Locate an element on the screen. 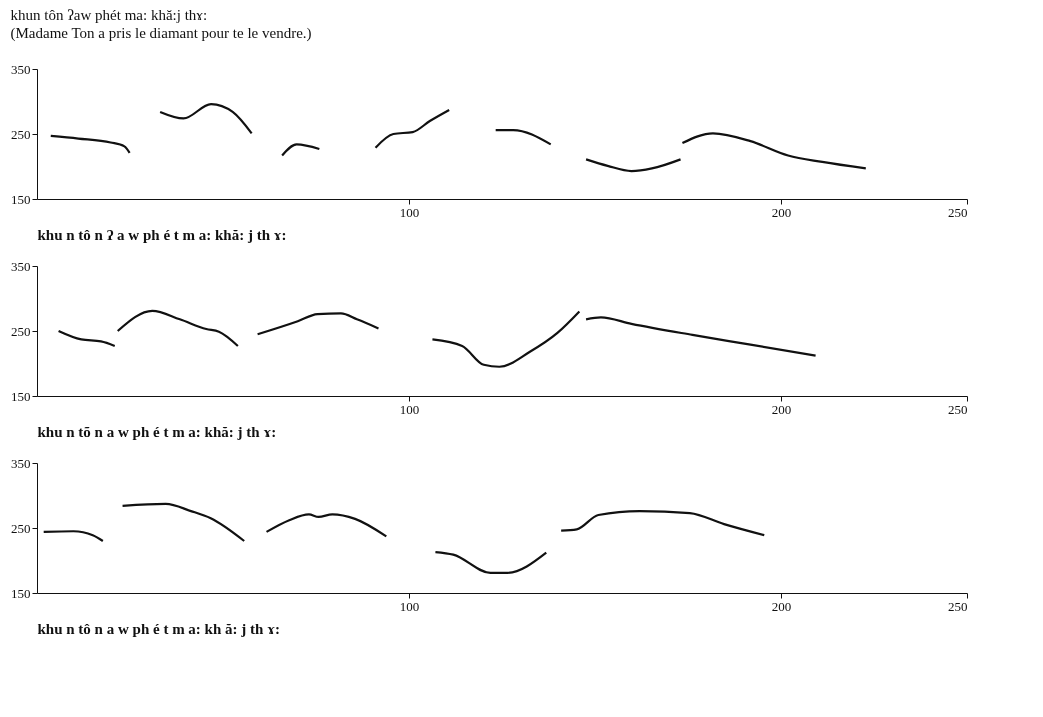 This screenshot has height=717, width=1043. x-axis-title: khu n tõ n a w ph é t m a: khă: j th ɤ: is located at coordinates (157, 431).